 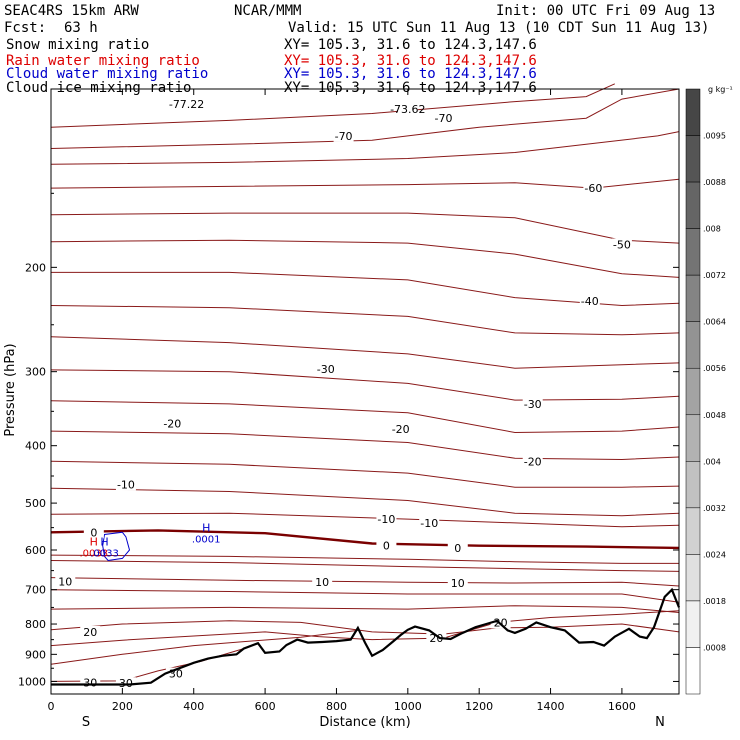 I want to click on y-tick-label: 1000, so click(x=32, y=681).